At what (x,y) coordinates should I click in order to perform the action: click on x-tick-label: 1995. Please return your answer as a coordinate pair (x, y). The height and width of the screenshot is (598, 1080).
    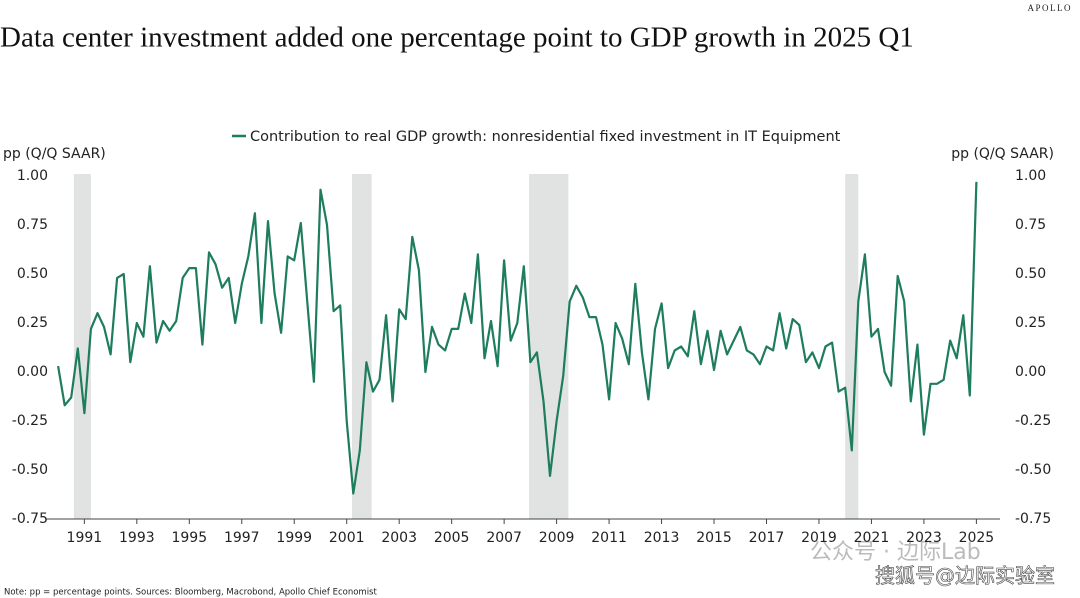
    Looking at the image, I should click on (189, 538).